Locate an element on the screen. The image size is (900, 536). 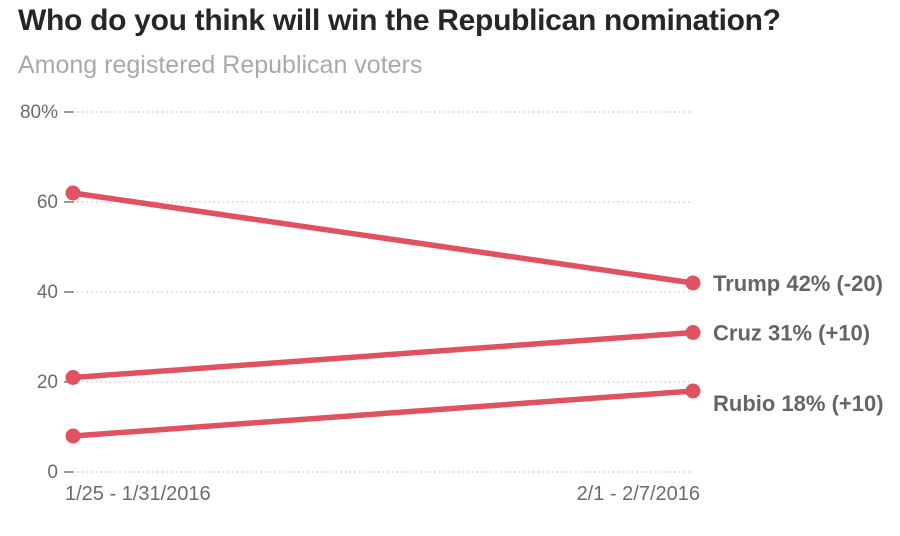
data-point-cruz-end is located at coordinates (693, 332).